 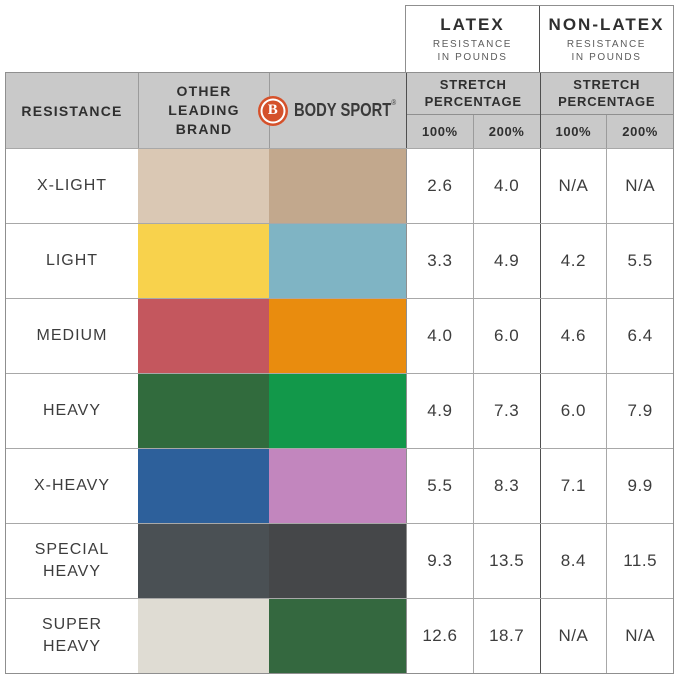 I want to click on latex-group-header: LATEX RESISTANCE IN POUNDS, so click(x=472, y=39).